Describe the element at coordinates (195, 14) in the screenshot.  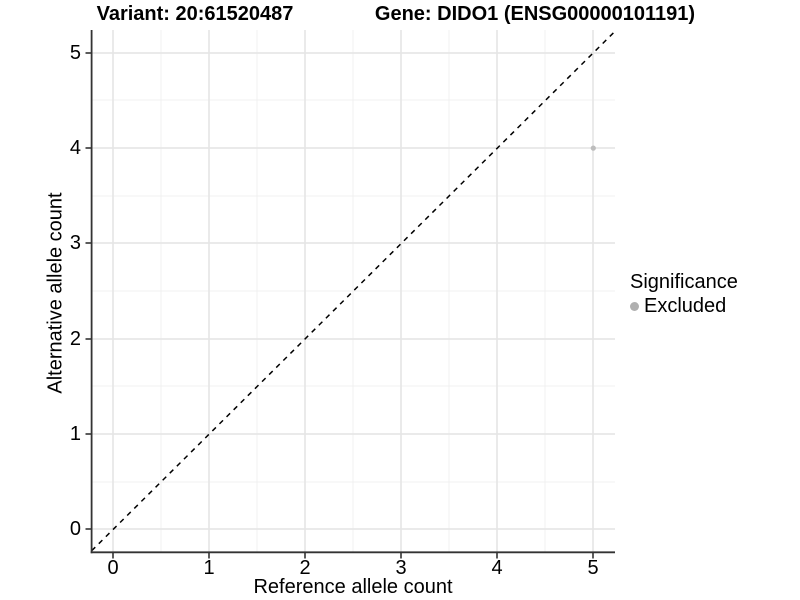
I see `plot-title-variant: Variant: 20:61520487` at that location.